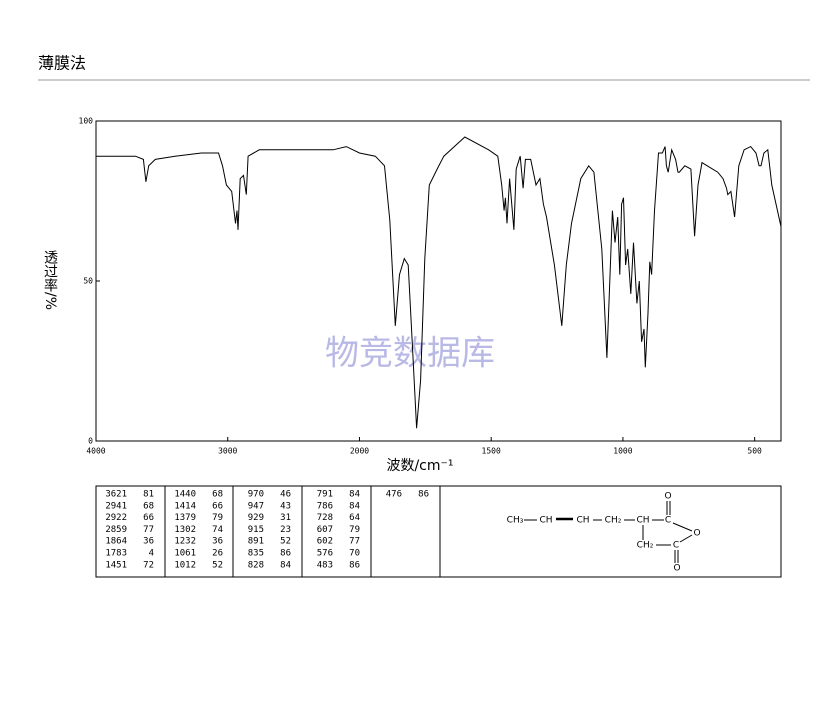 The image size is (822, 709). I want to click on peak-transmittance: 26, so click(217, 554).